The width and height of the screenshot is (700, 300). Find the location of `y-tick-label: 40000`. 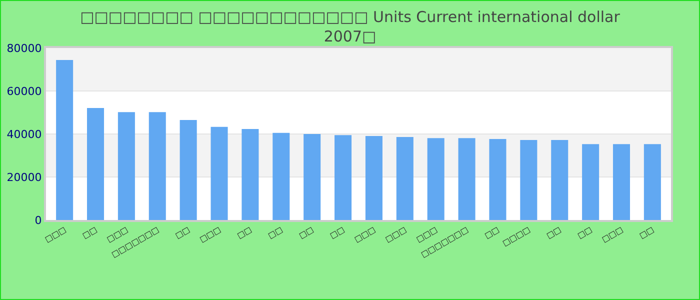

y-tick-label: 40000 is located at coordinates (24, 134).